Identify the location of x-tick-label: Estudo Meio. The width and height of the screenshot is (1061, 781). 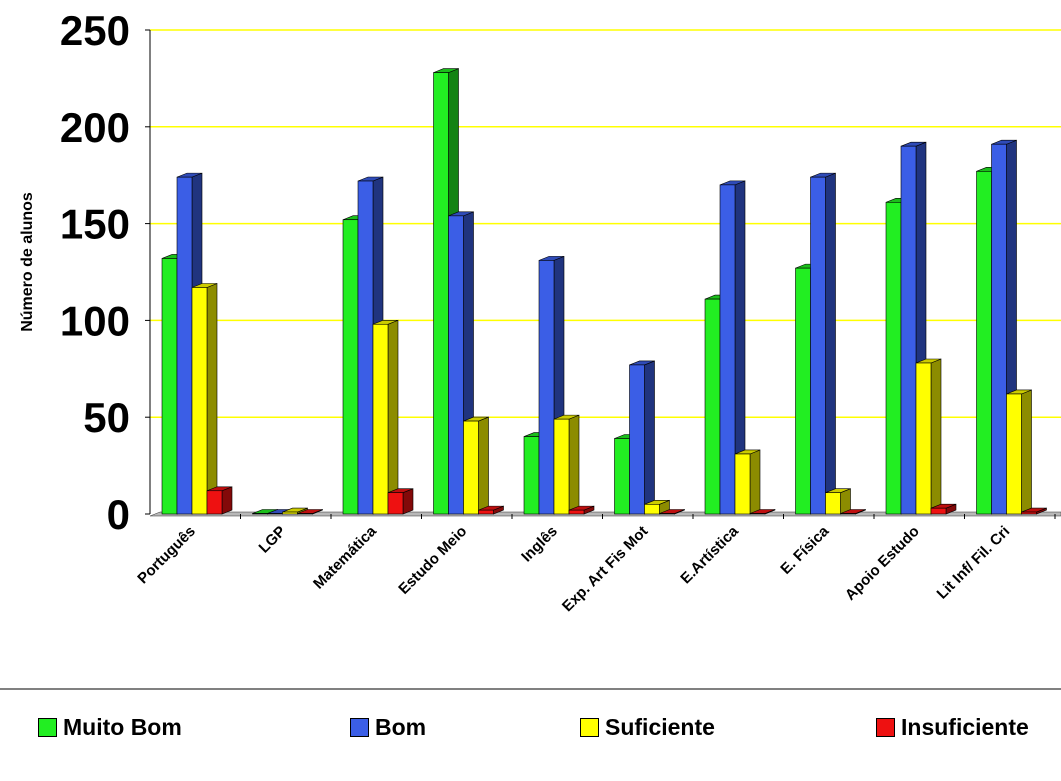
(432, 560).